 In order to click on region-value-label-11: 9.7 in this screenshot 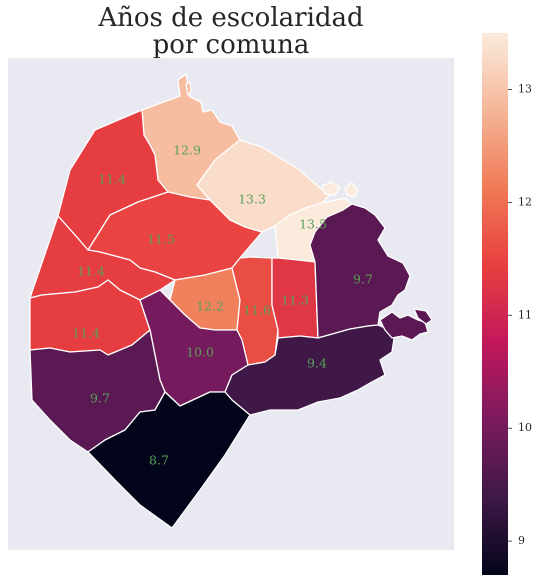, I will do `click(363, 279)`.